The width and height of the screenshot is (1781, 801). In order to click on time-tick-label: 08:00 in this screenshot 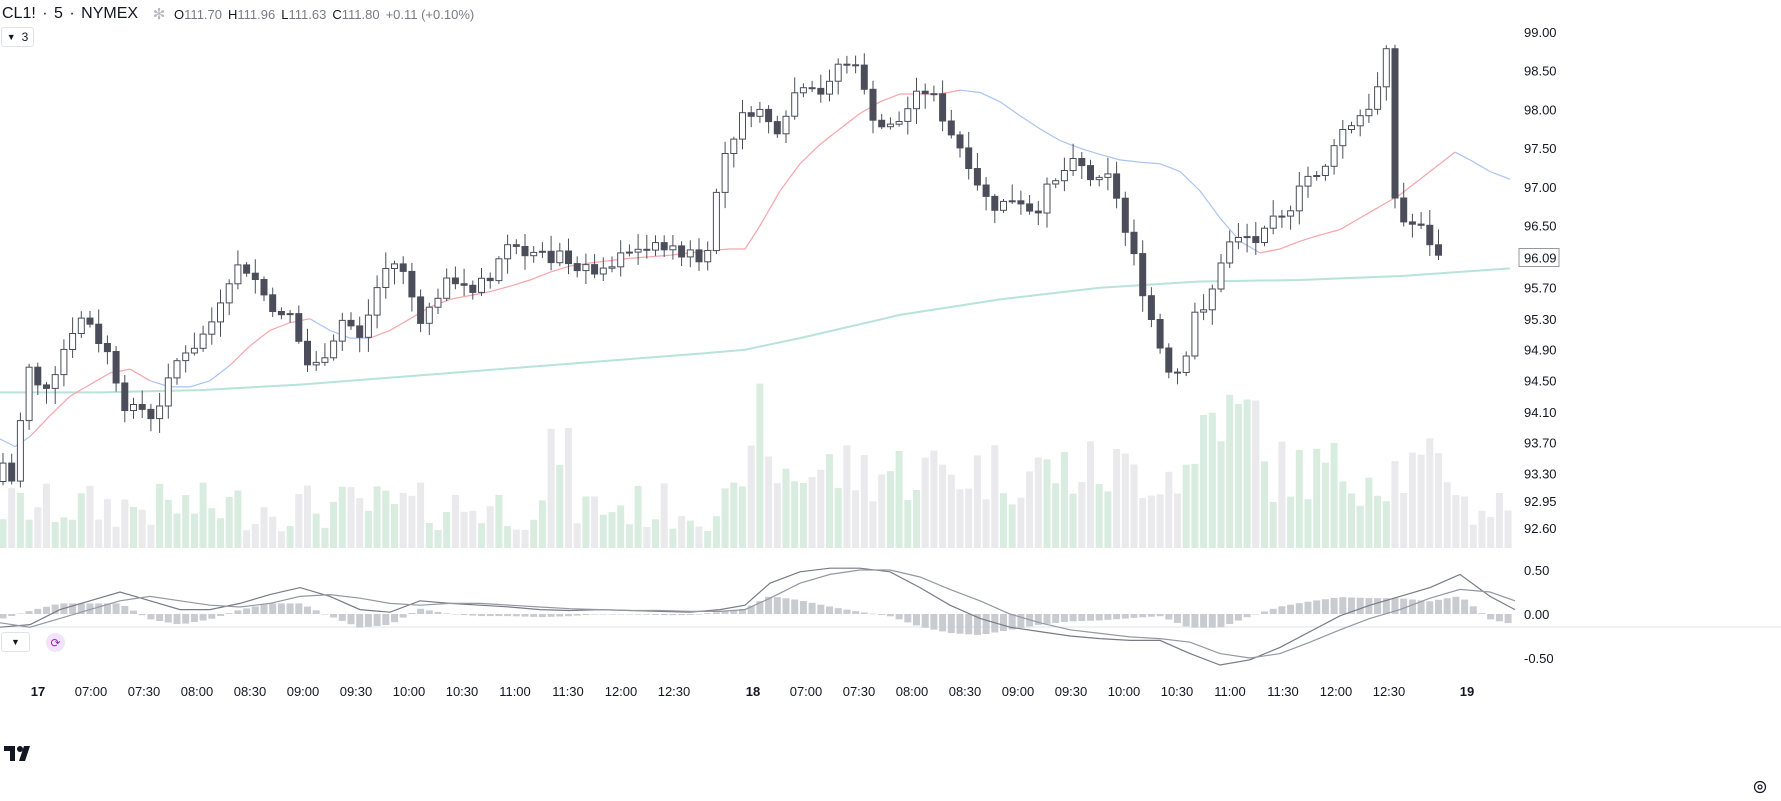, I will do `click(912, 691)`.